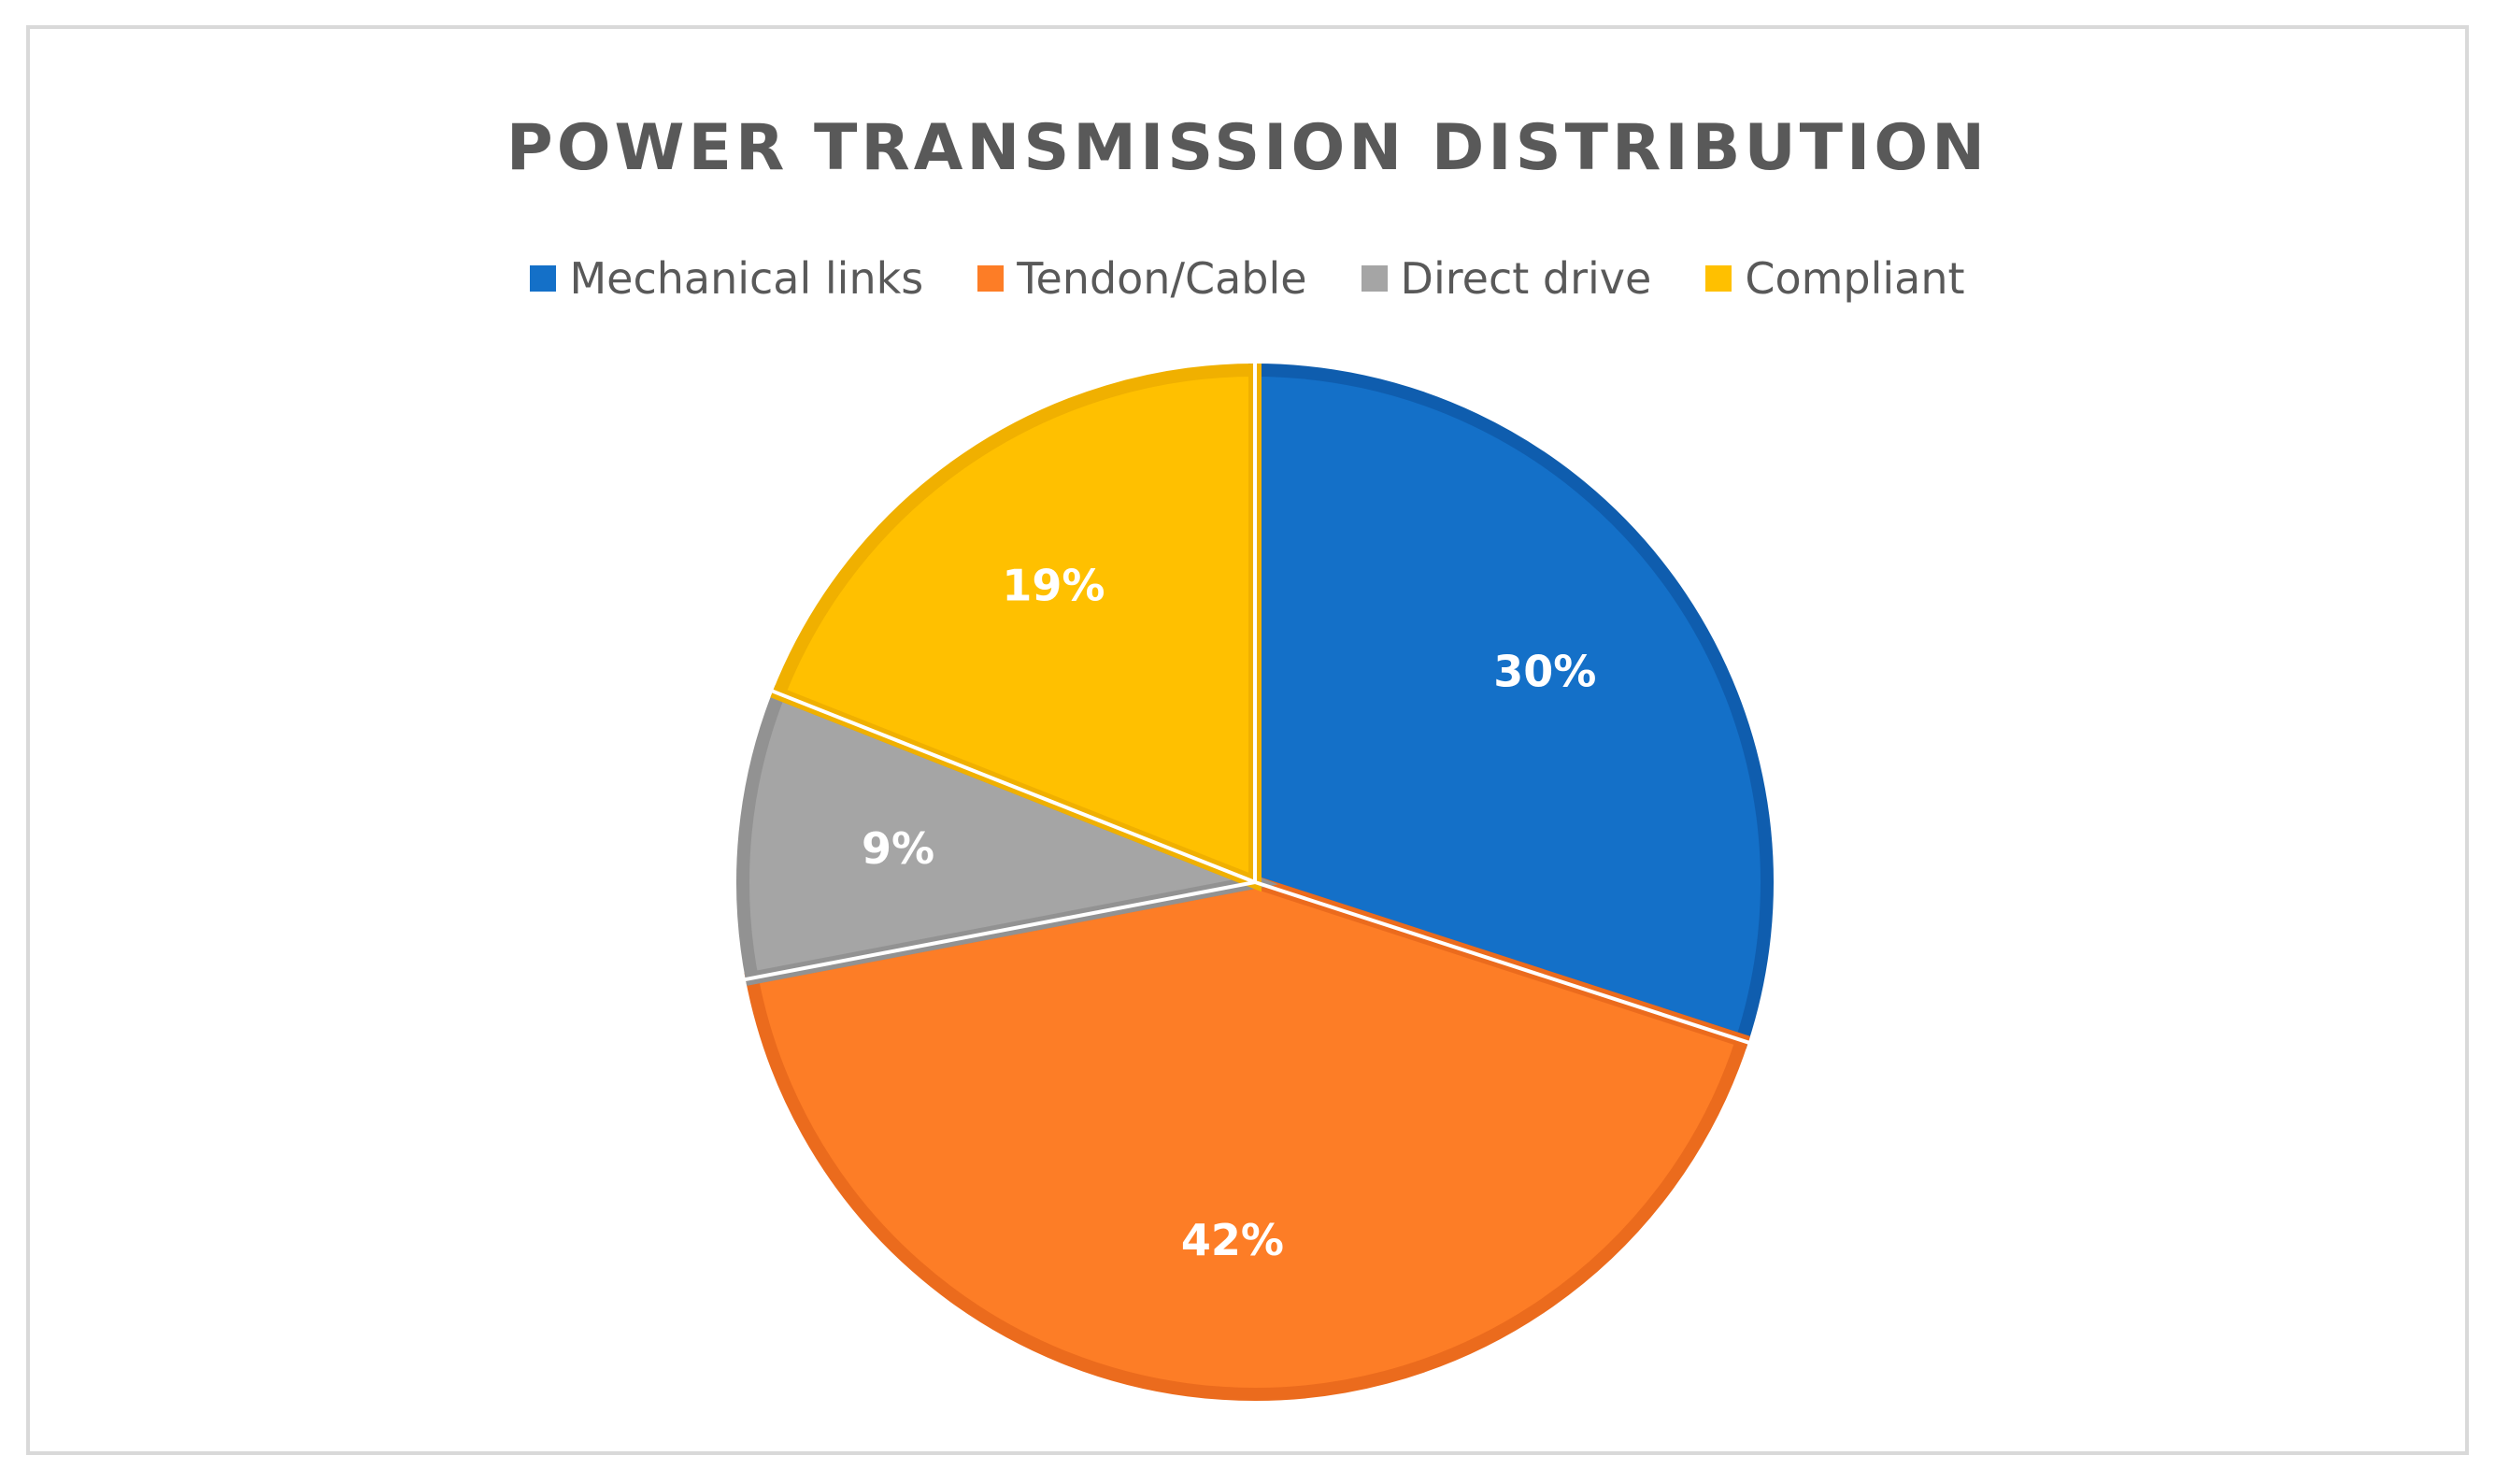 Image resolution: width=2495 pixels, height=1484 pixels. I want to click on data-label-direct-drive: 9%, so click(898, 848).